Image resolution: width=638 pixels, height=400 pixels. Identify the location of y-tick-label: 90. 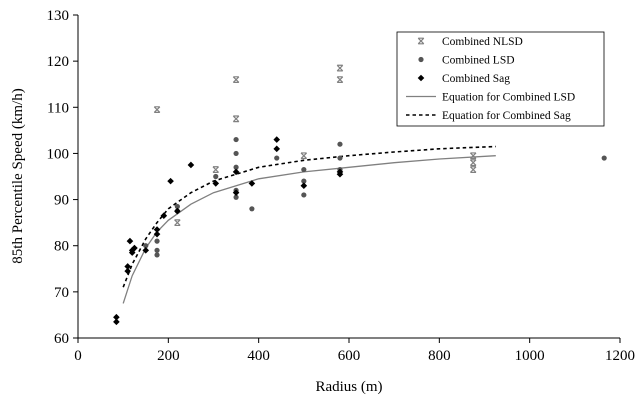
(61, 201).